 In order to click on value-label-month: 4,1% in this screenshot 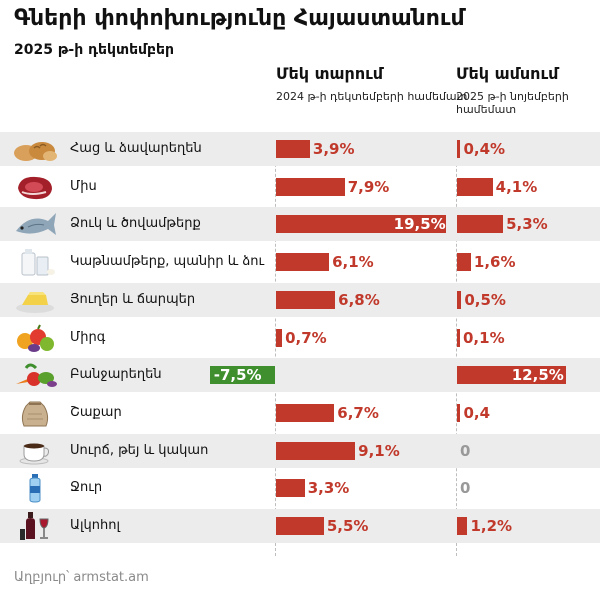, I will do `click(516, 186)`.